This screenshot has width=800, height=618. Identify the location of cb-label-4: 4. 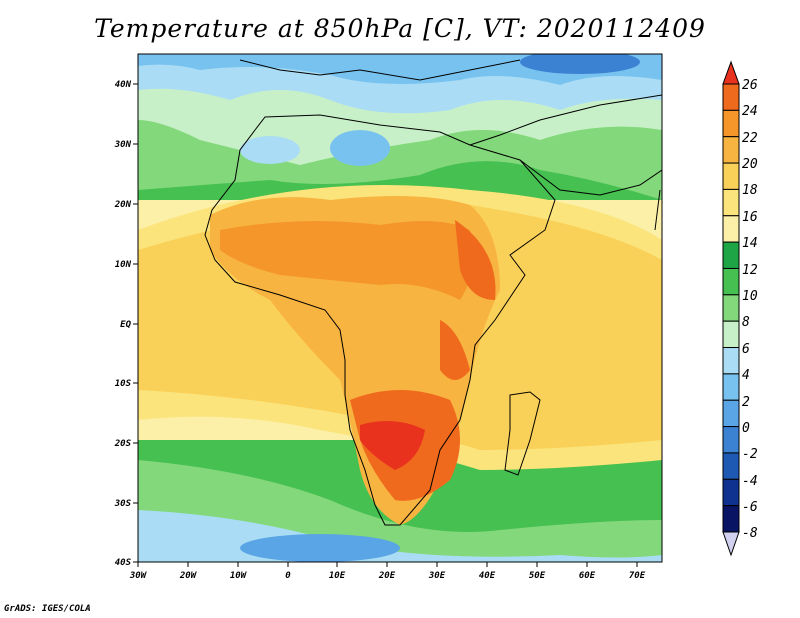
(746, 375).